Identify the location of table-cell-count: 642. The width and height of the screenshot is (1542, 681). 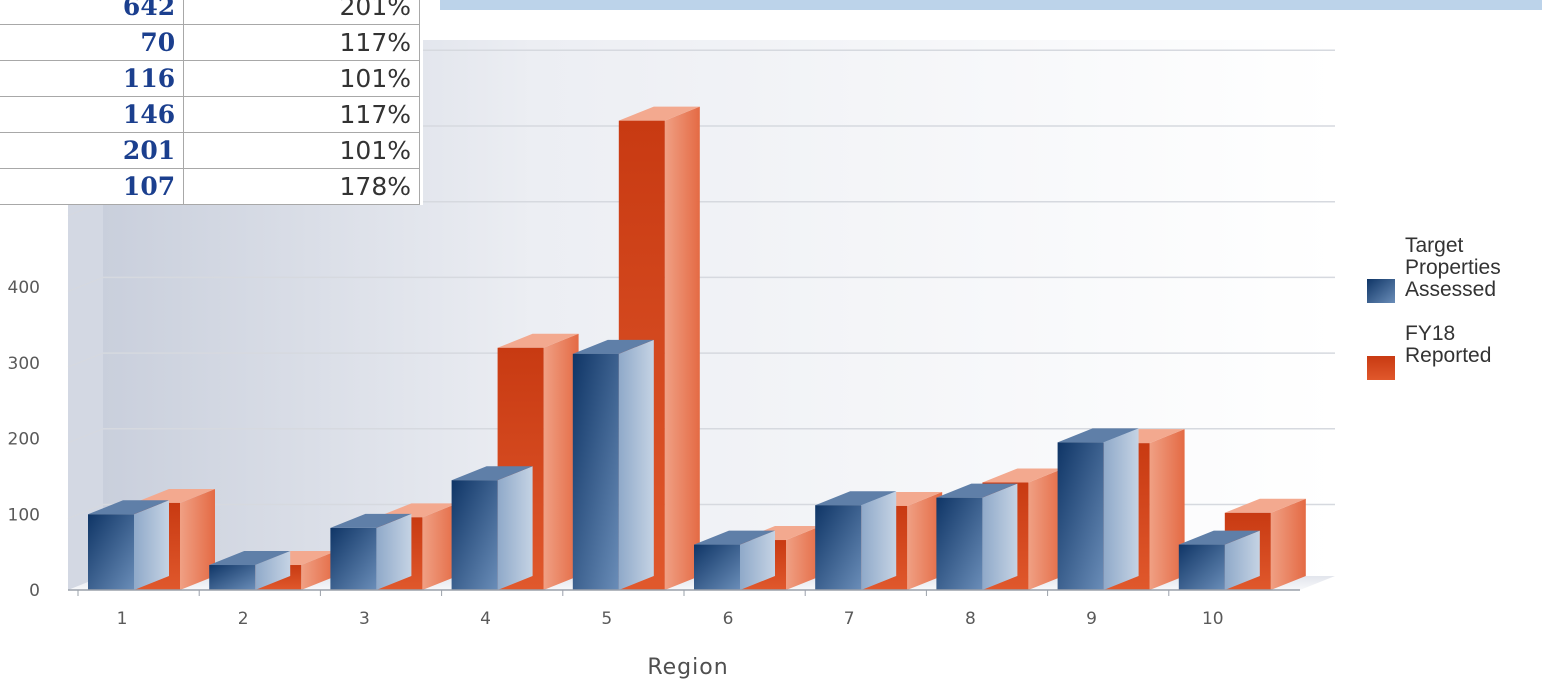
(92, 12).